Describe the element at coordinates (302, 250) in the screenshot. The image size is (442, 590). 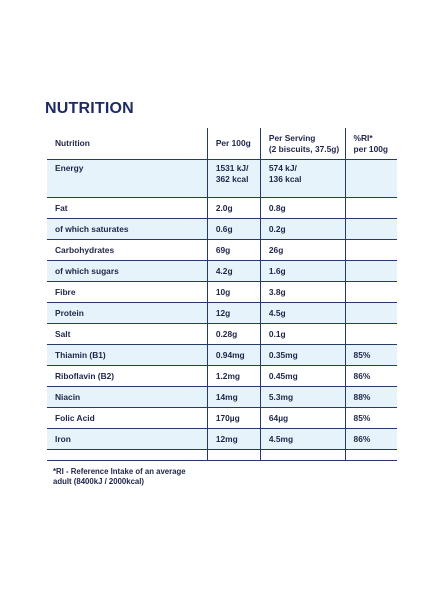
I see `cell-serving: 26g` at that location.